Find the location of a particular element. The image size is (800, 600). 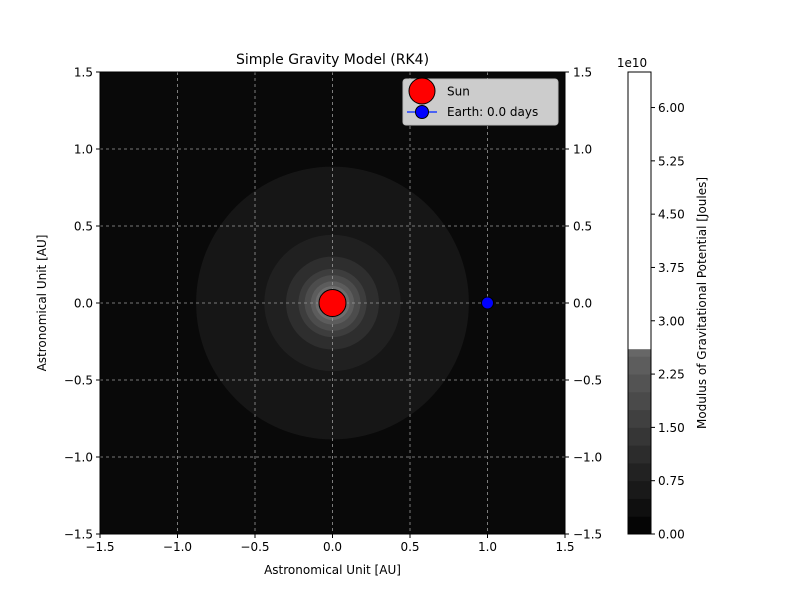

y-tick-label-left: 0.0 is located at coordinates (83, 304).